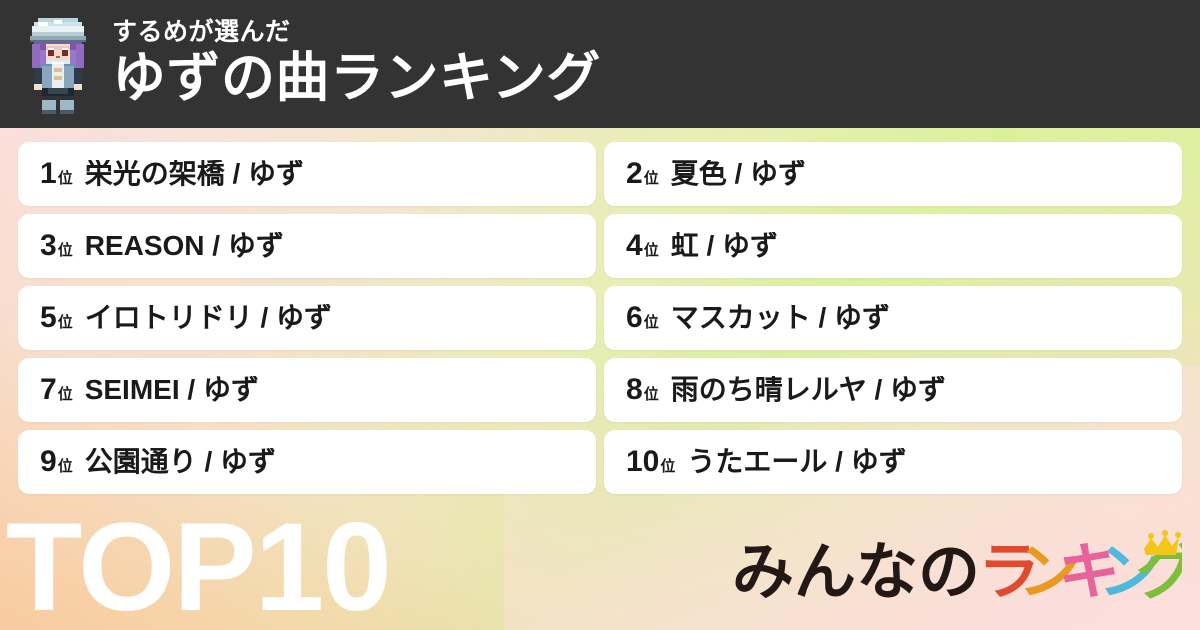 The height and width of the screenshot is (630, 1200). I want to click on page-title: ゆずの曲ランキング, so click(356, 78).